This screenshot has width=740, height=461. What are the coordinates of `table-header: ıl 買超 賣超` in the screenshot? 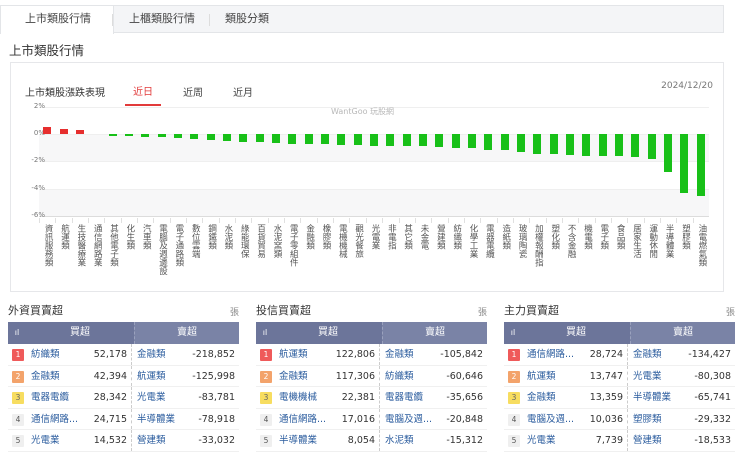 It's located at (123, 333).